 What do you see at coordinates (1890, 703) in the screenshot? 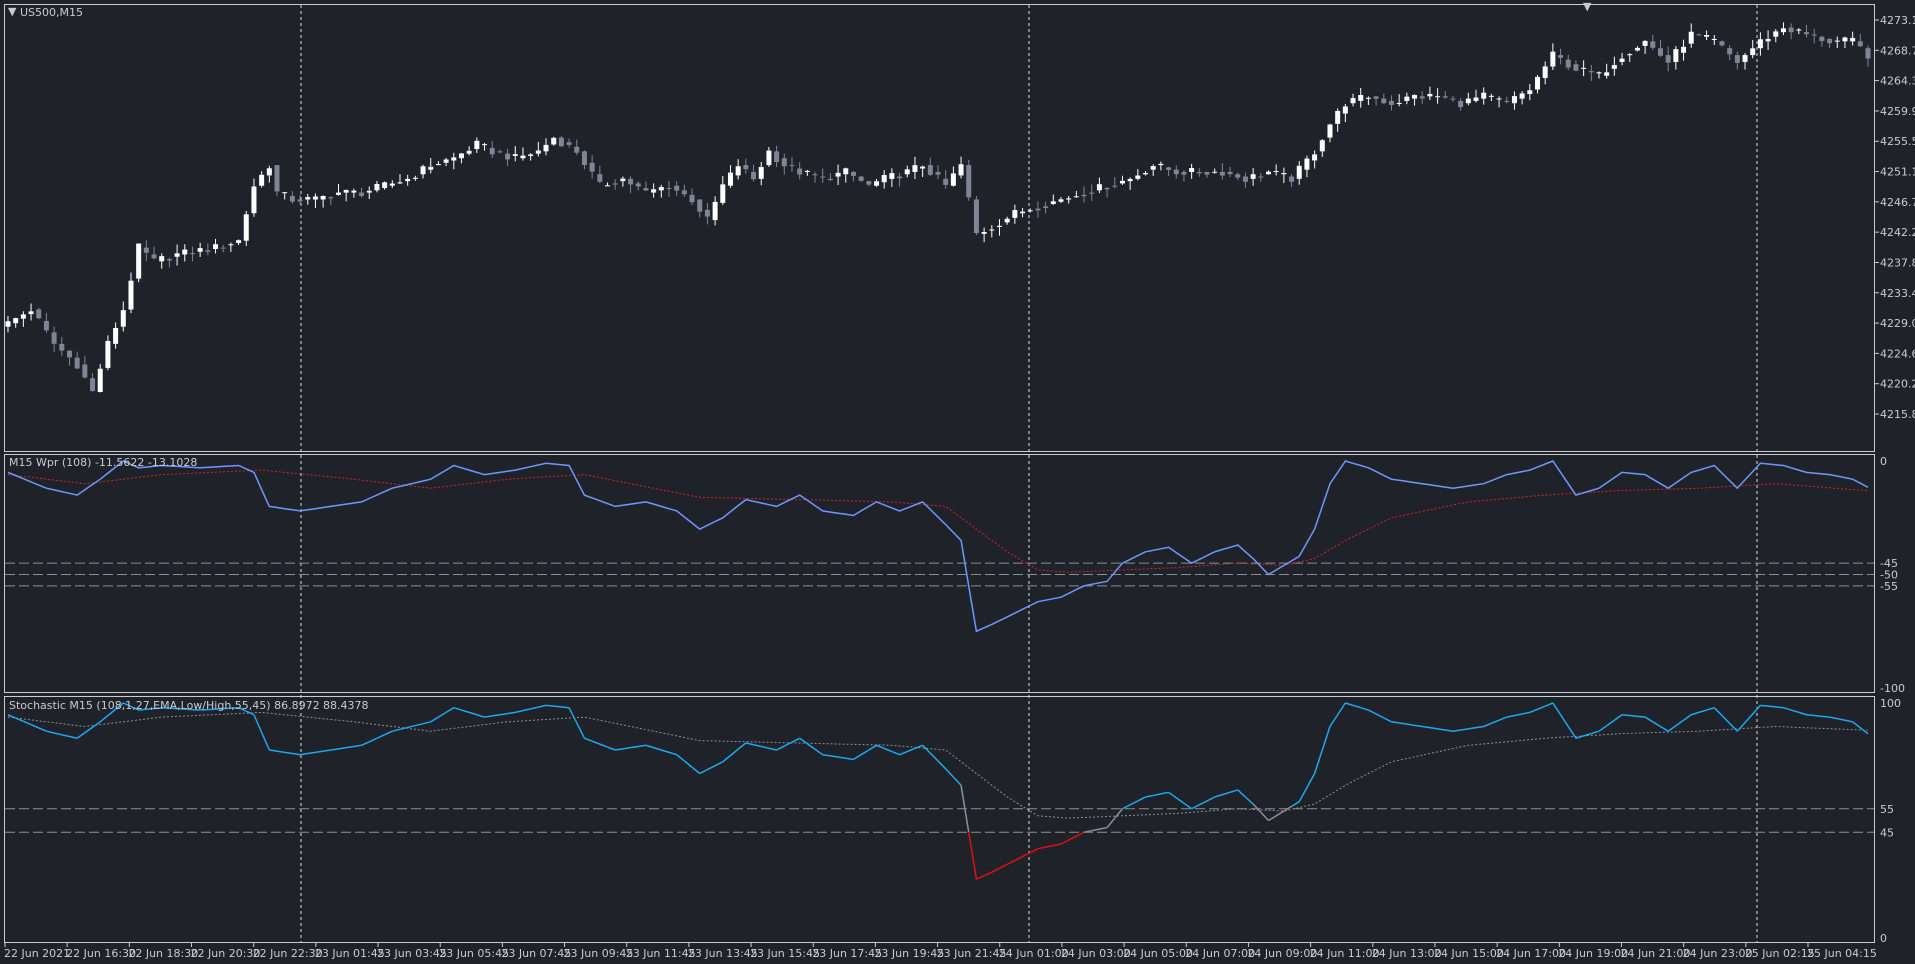
I see `stochastic-axis-label: 100` at bounding box center [1890, 703].